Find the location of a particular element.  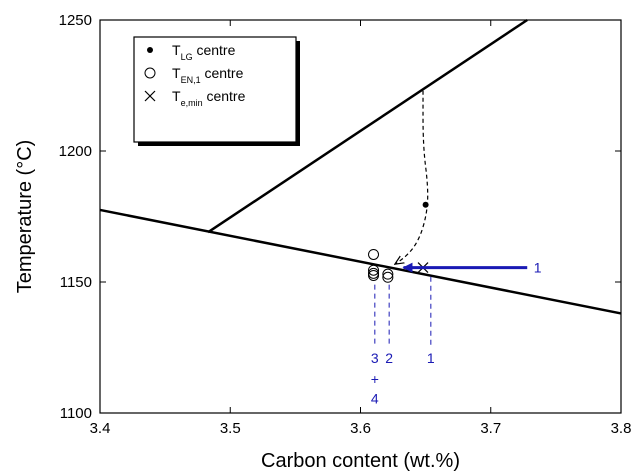

arrow-annotation: 1 is located at coordinates (472, 268).